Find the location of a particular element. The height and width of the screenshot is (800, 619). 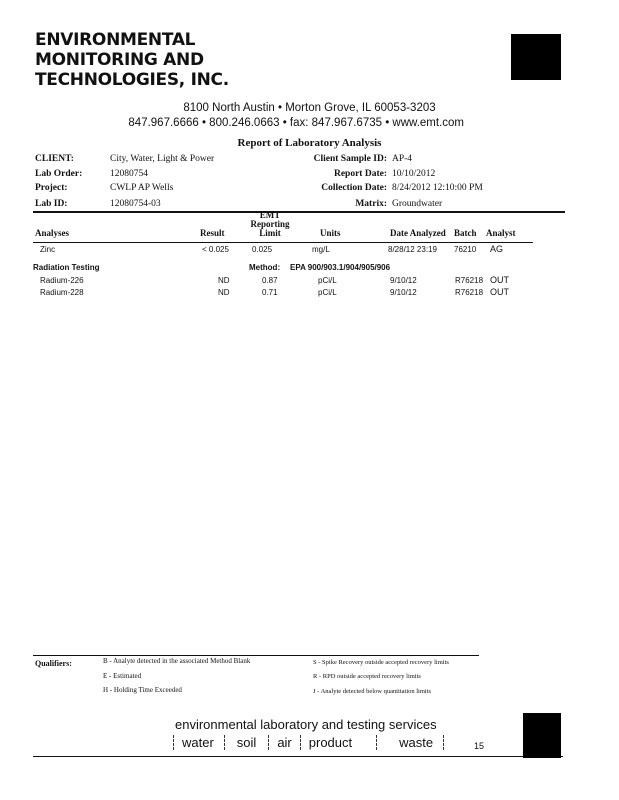

report-title: Report of Laboratory Analysis is located at coordinates (309, 143).